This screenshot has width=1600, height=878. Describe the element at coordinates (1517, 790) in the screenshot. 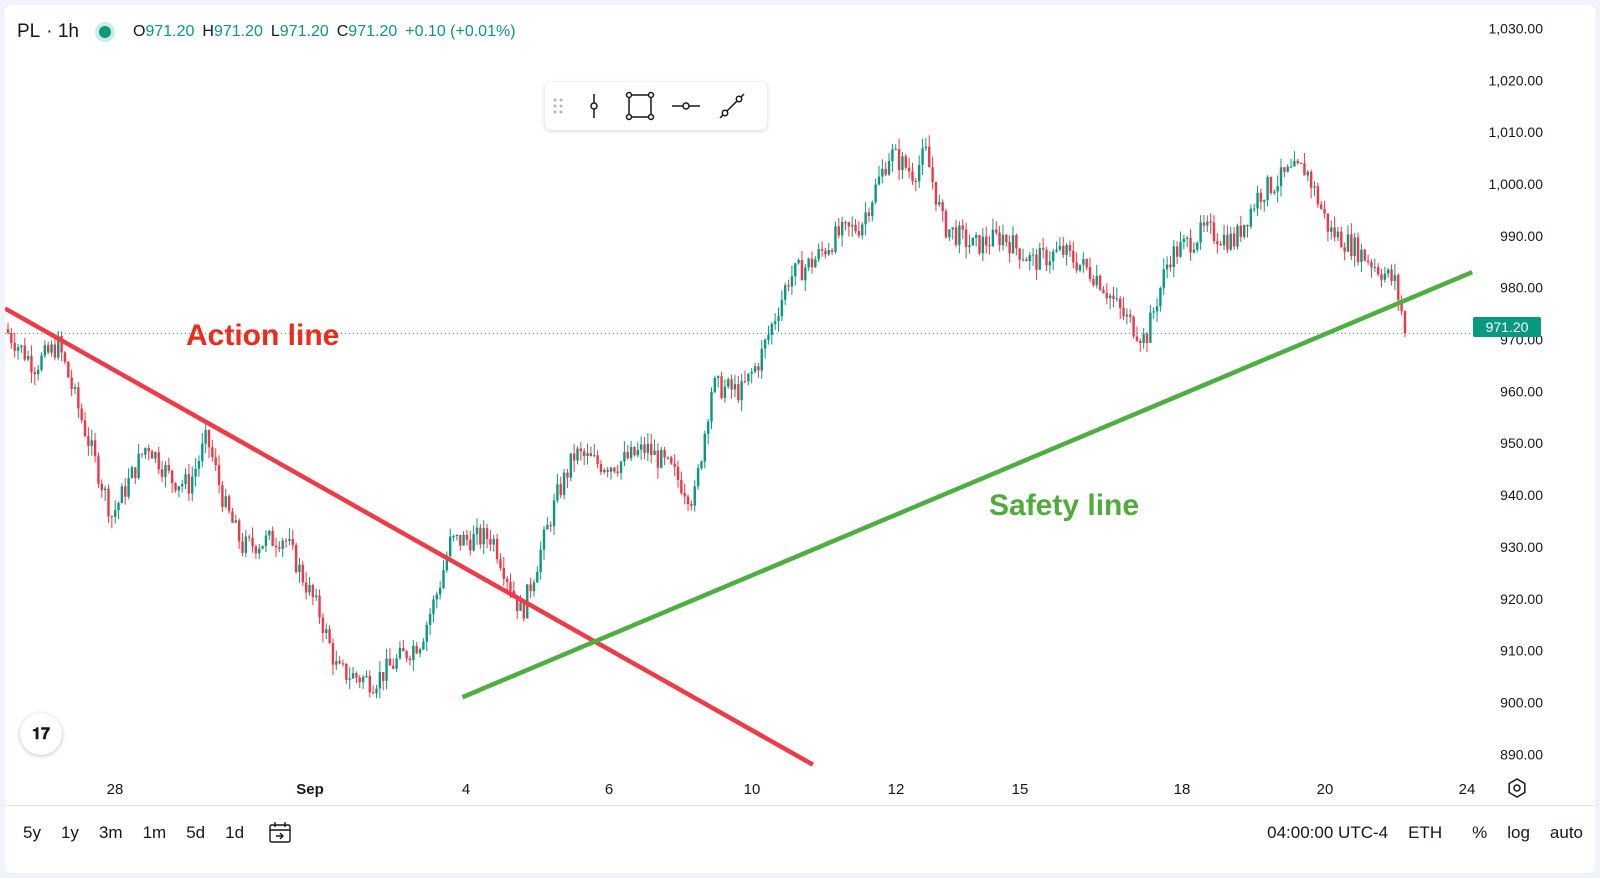

I see `settings-gear-icon` at that location.